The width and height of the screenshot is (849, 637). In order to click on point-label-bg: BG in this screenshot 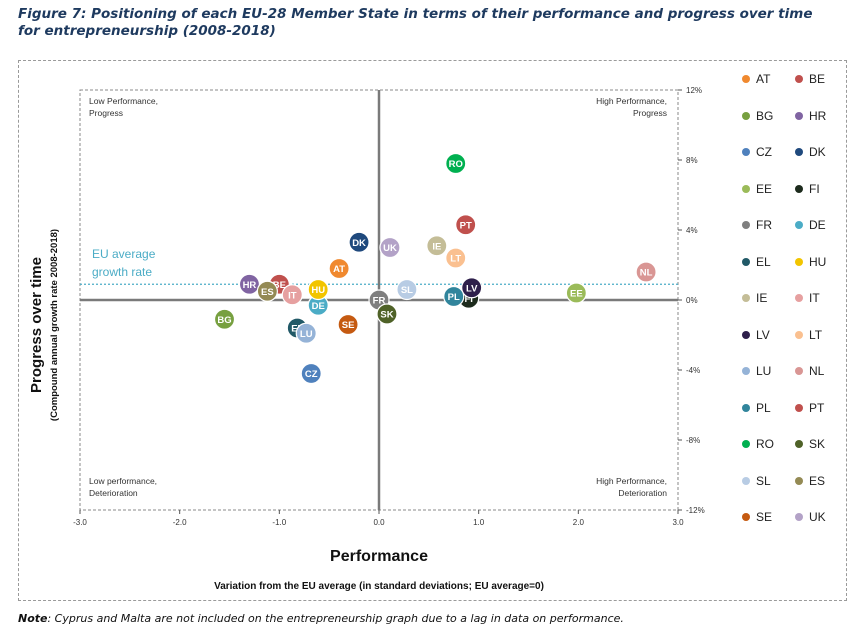, I will do `click(224, 320)`.